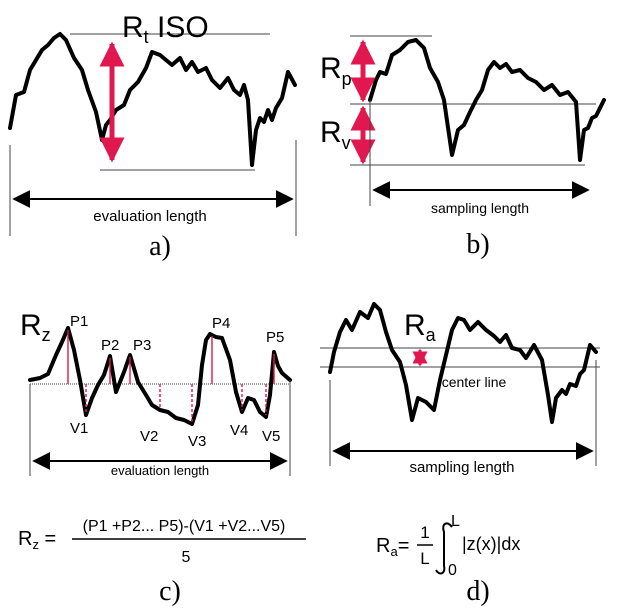  I want to click on integral-sign, so click(444, 548).